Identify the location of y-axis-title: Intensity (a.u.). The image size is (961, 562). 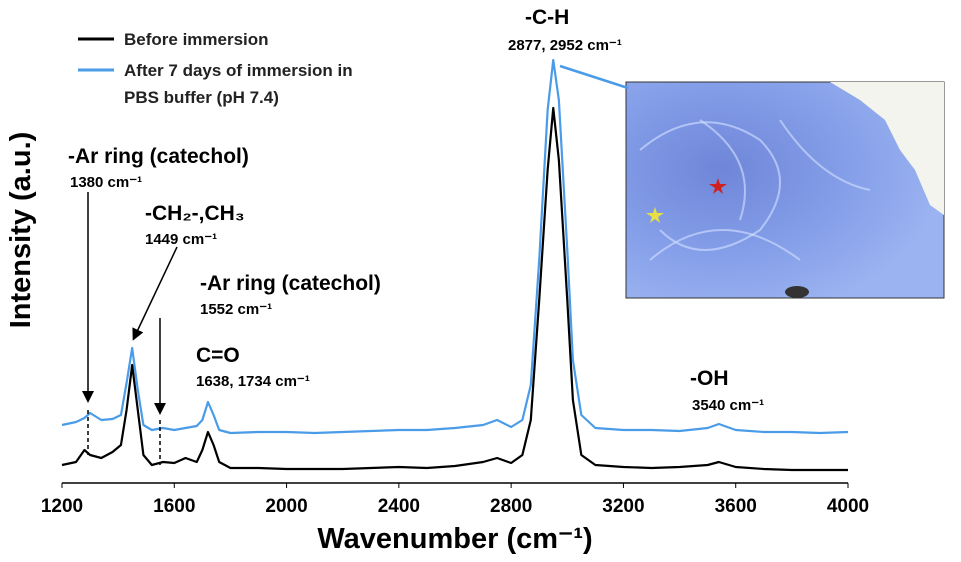
(21, 230).